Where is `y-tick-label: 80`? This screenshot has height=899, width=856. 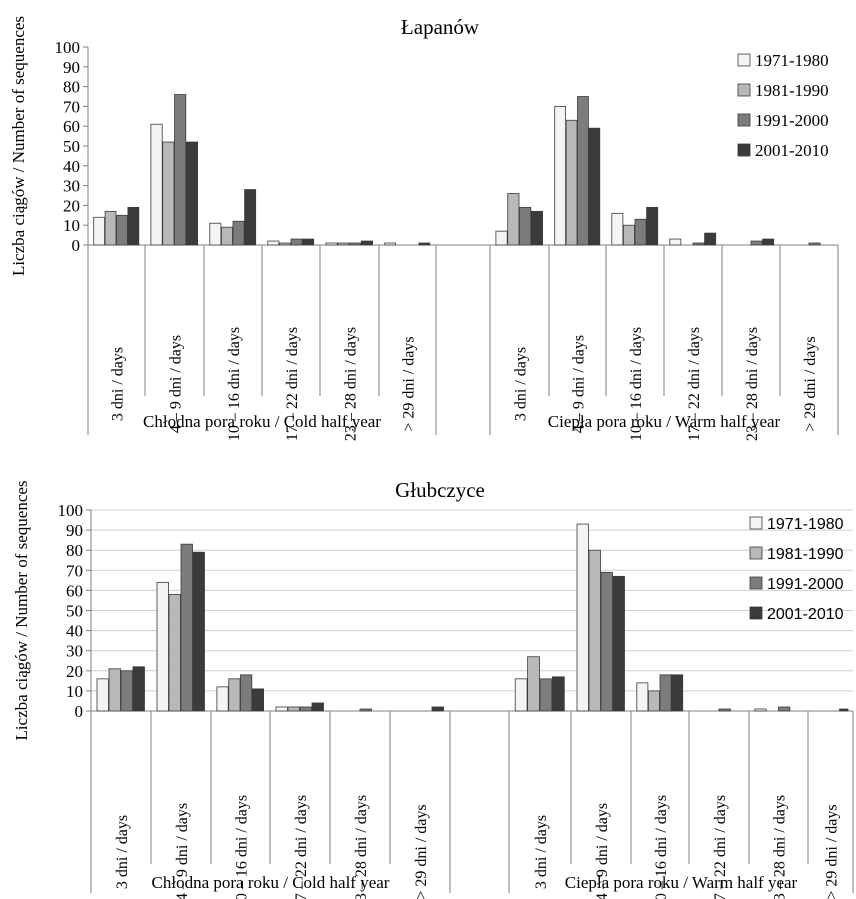 y-tick-label: 80 is located at coordinates (74, 550).